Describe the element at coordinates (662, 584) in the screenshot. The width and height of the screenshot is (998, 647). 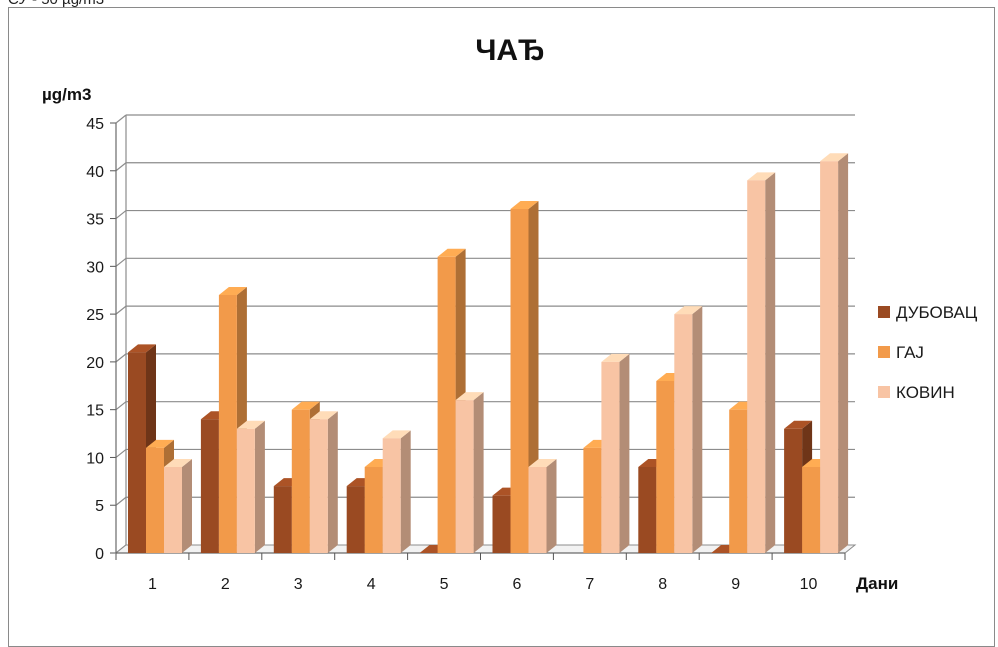
I see `x-tick-label: 8` at that location.